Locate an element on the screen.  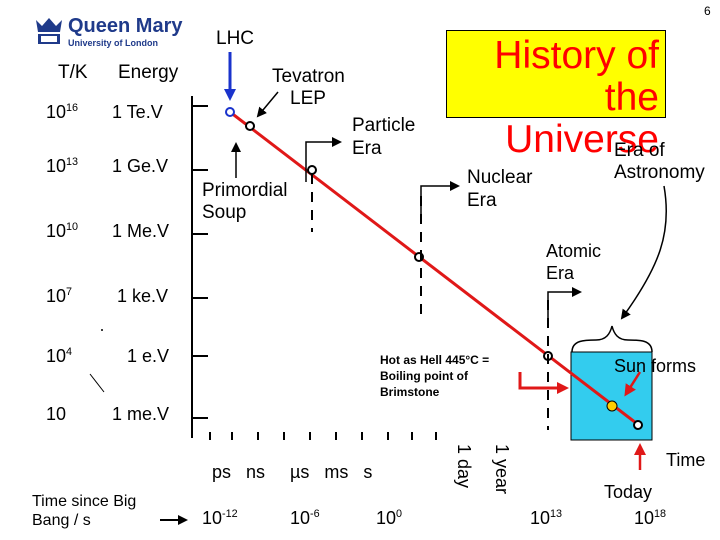
atomic-era-arrow is located at coordinates (564, 302).